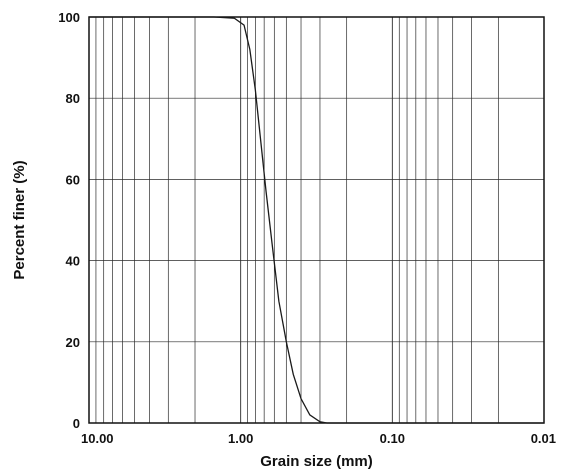 This screenshot has width=568, height=471. What do you see at coordinates (73, 179) in the screenshot?
I see `y-tick-label: 60` at bounding box center [73, 179].